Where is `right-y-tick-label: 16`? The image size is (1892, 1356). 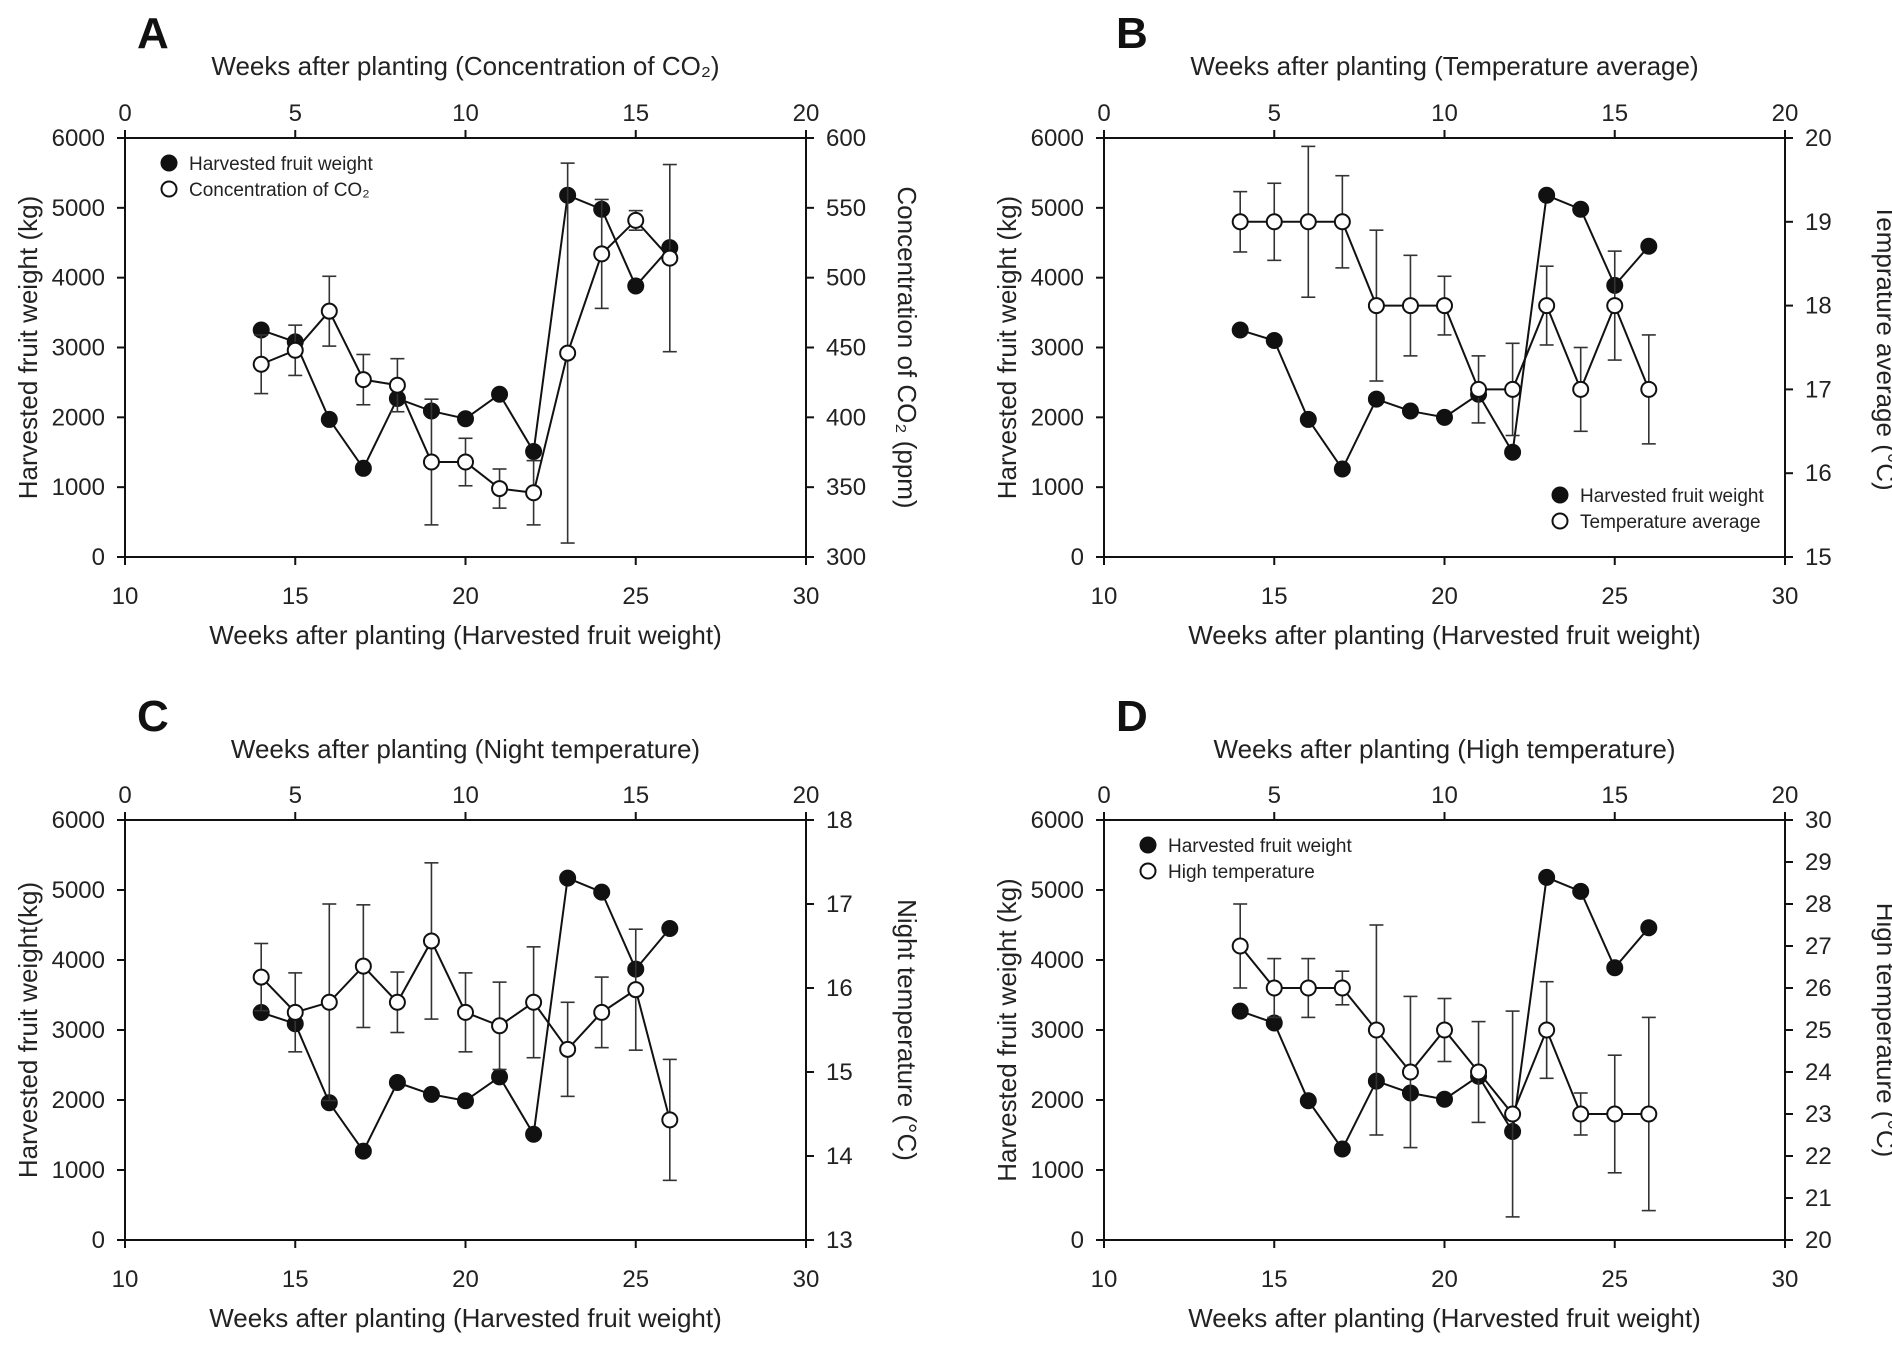
right-y-tick-label: 16 is located at coordinates (1818, 473).